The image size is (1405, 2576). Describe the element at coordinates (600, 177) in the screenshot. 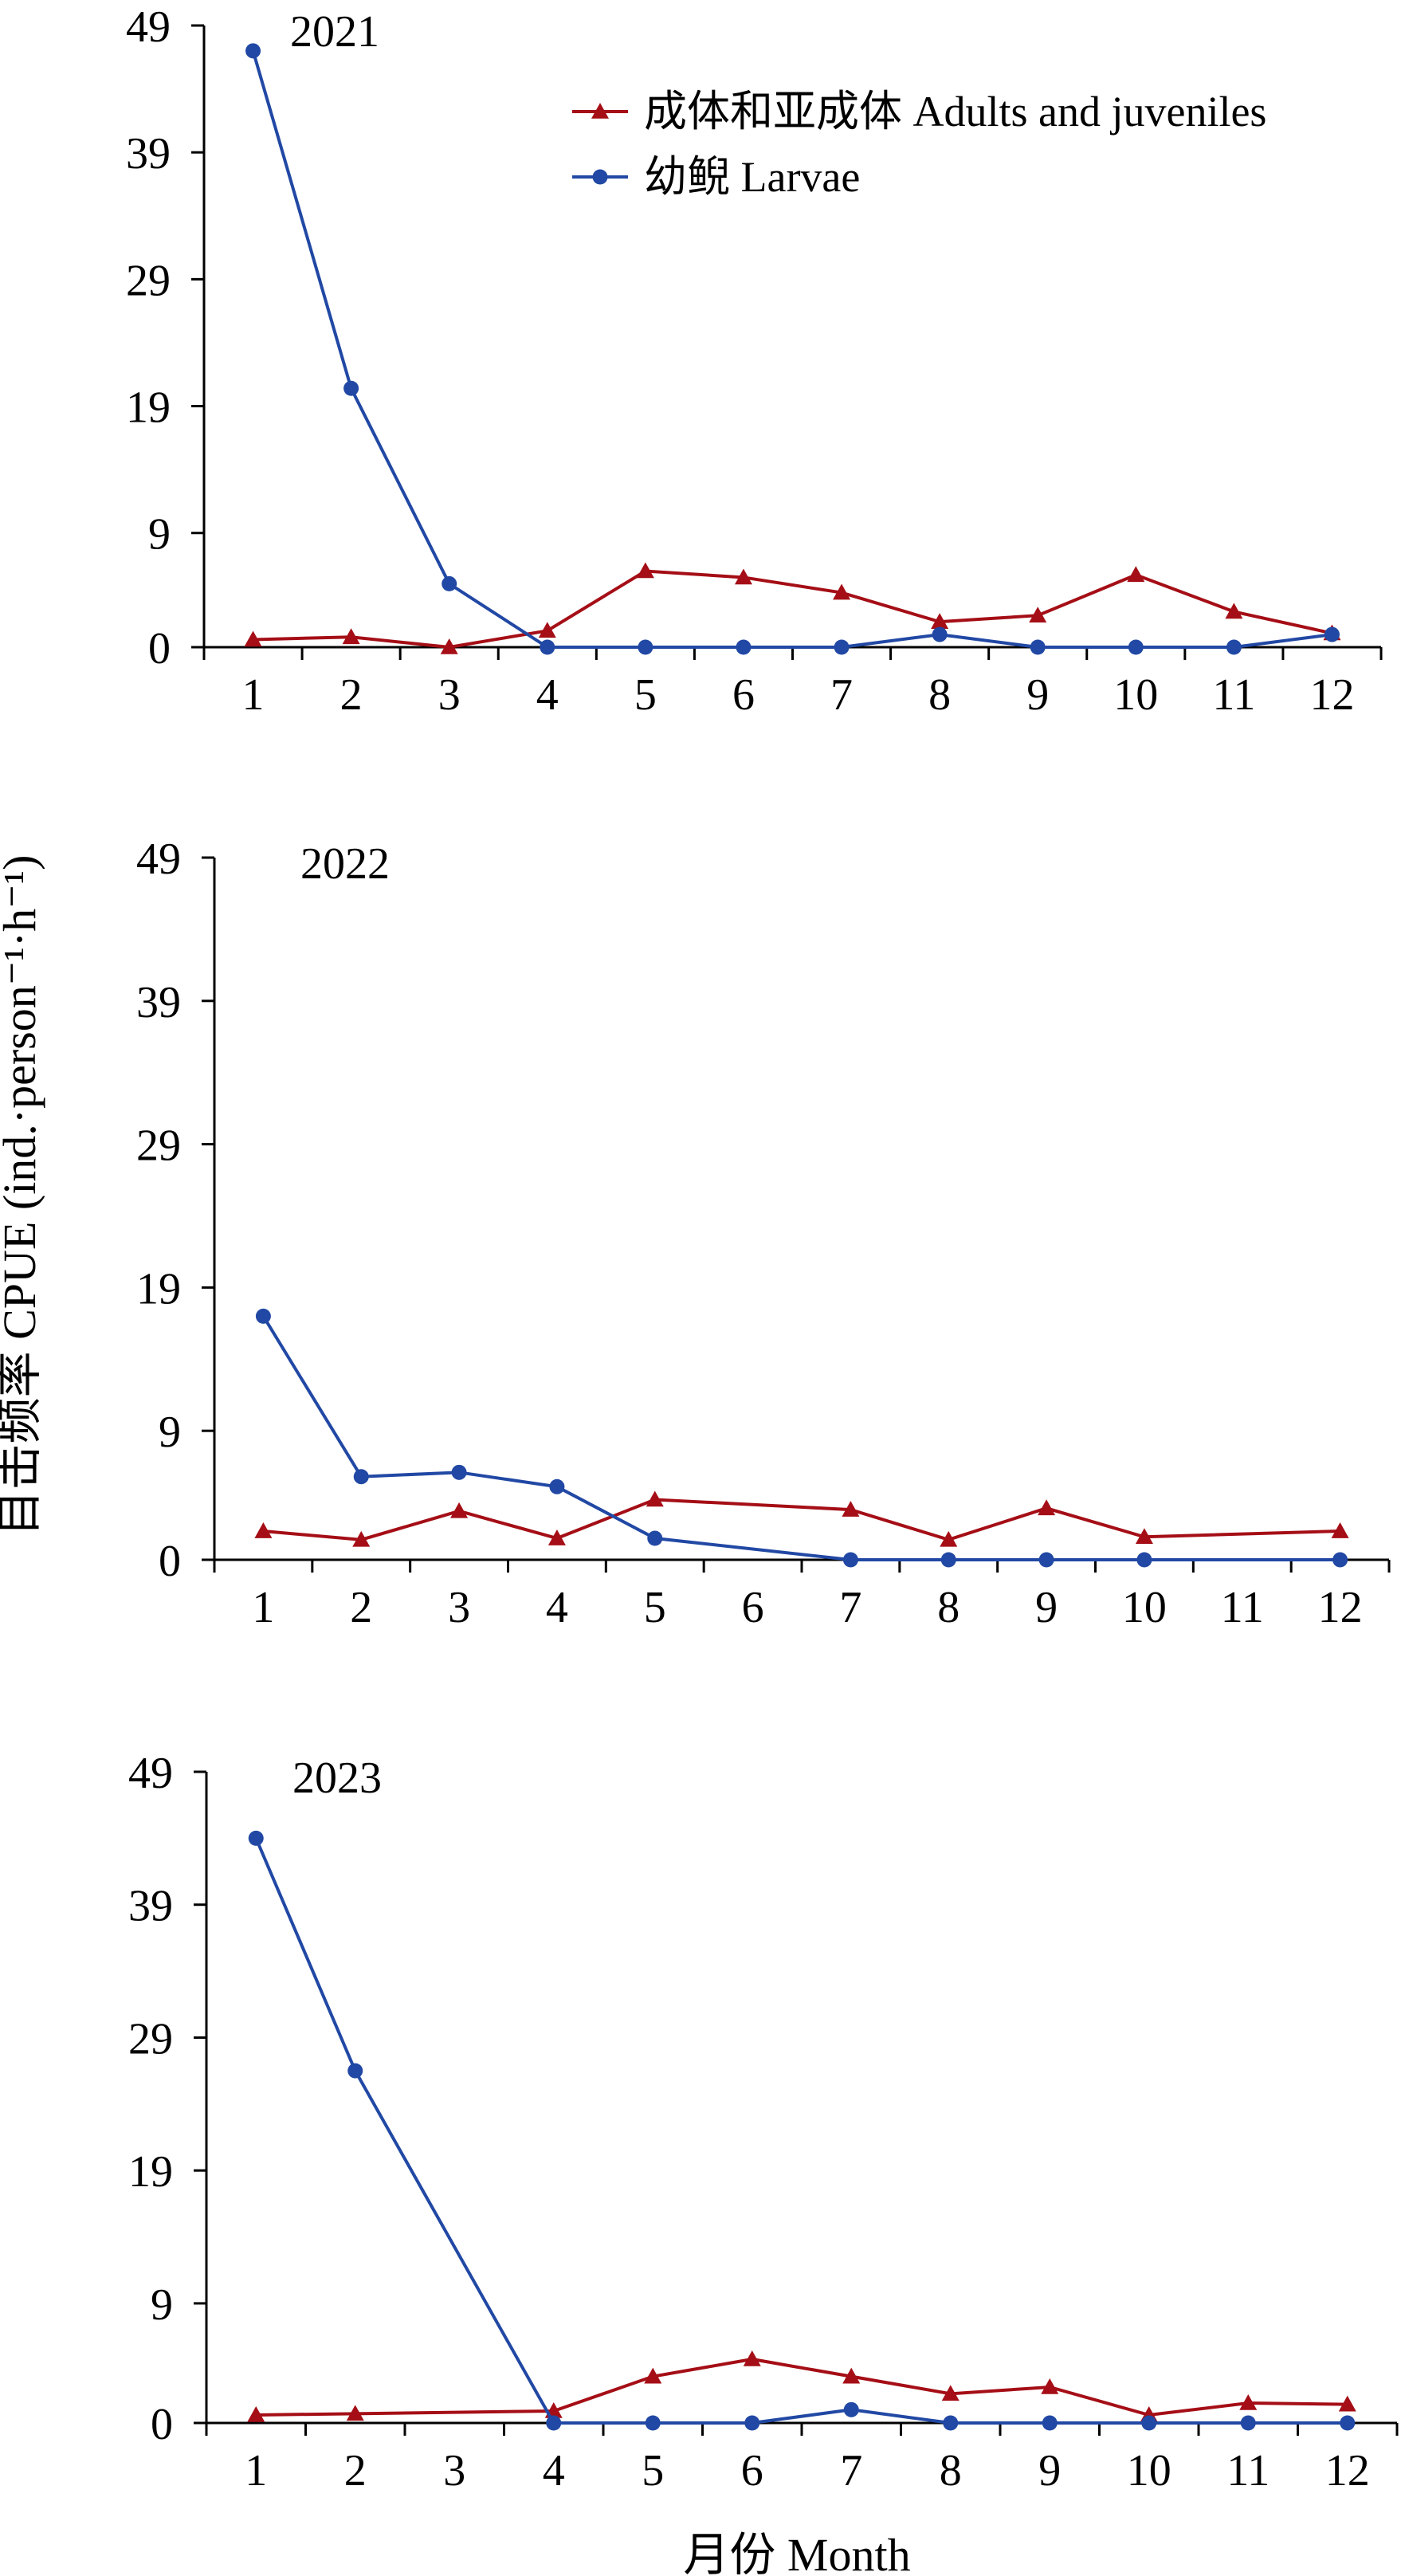

I see `legend-marker-circle` at that location.